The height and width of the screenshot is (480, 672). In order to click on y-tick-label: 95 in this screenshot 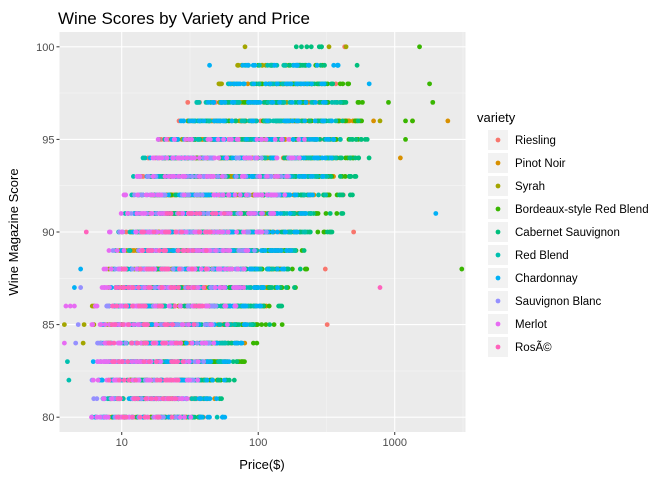, I will do `click(48, 140)`.